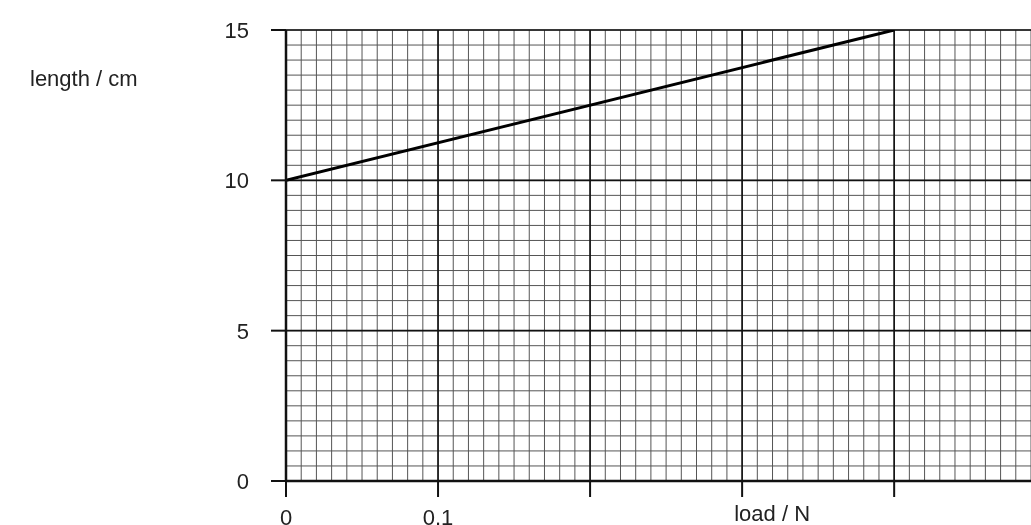 This screenshot has height=525, width=1031. I want to click on y-tick-label: 15, so click(236, 30).